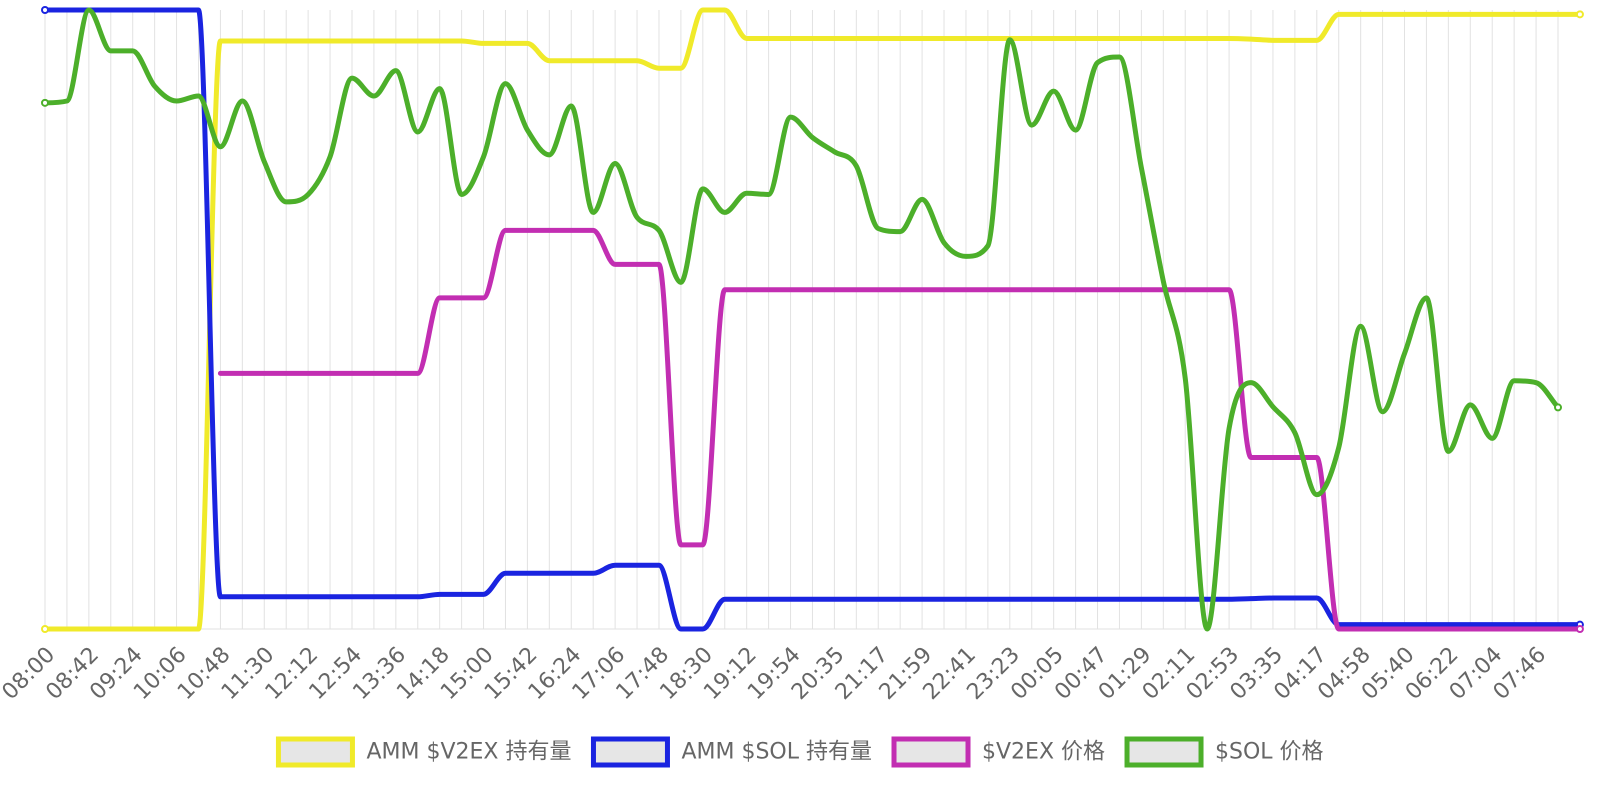 The height and width of the screenshot is (800, 1600). What do you see at coordinates (1224, 752) in the screenshot?
I see `legend-item-3: $SOL 价格` at bounding box center [1224, 752].